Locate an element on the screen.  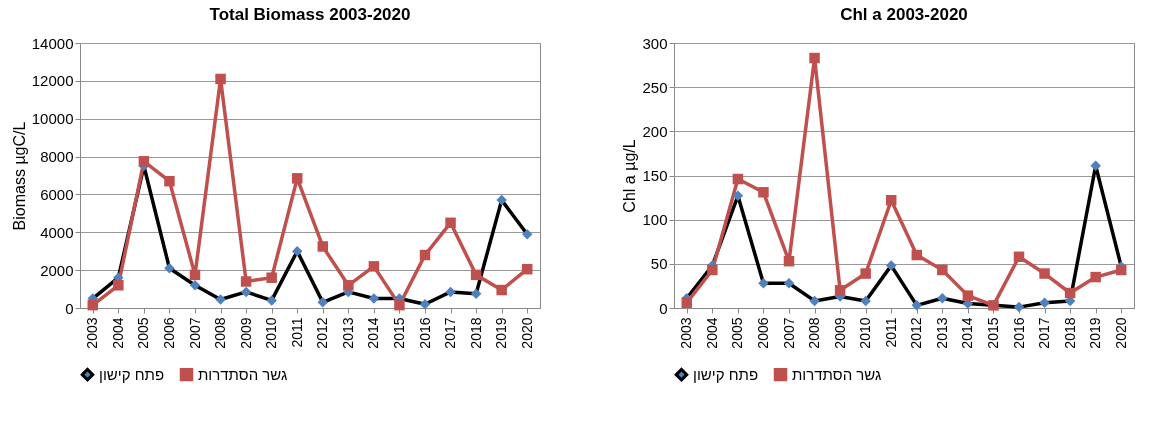
y-tick-label: 150 is located at coordinates (655, 175).